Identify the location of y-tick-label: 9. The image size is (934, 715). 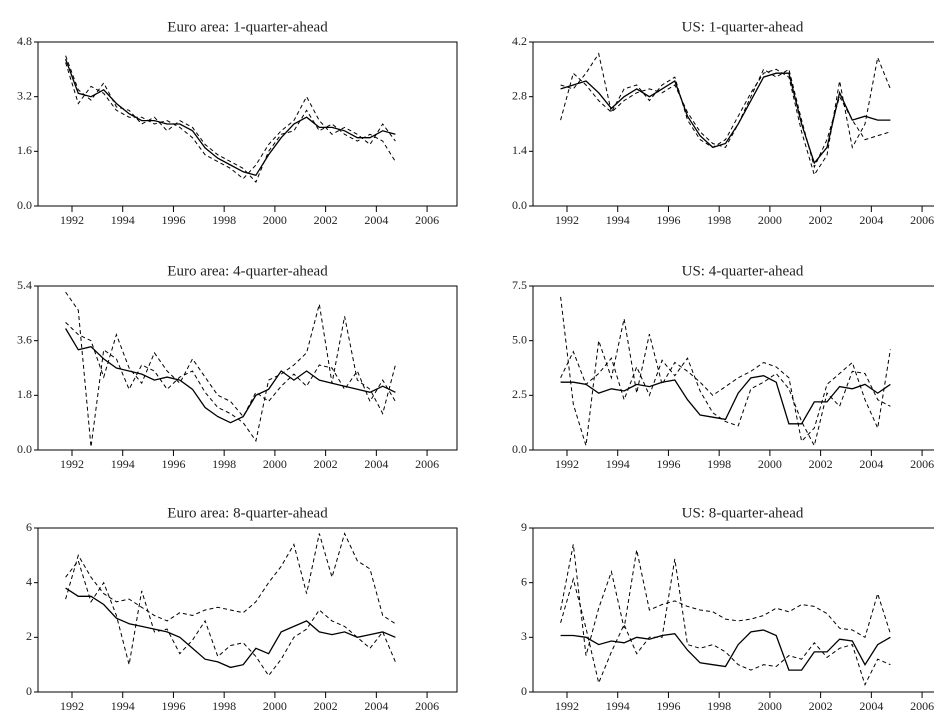
(524, 527).